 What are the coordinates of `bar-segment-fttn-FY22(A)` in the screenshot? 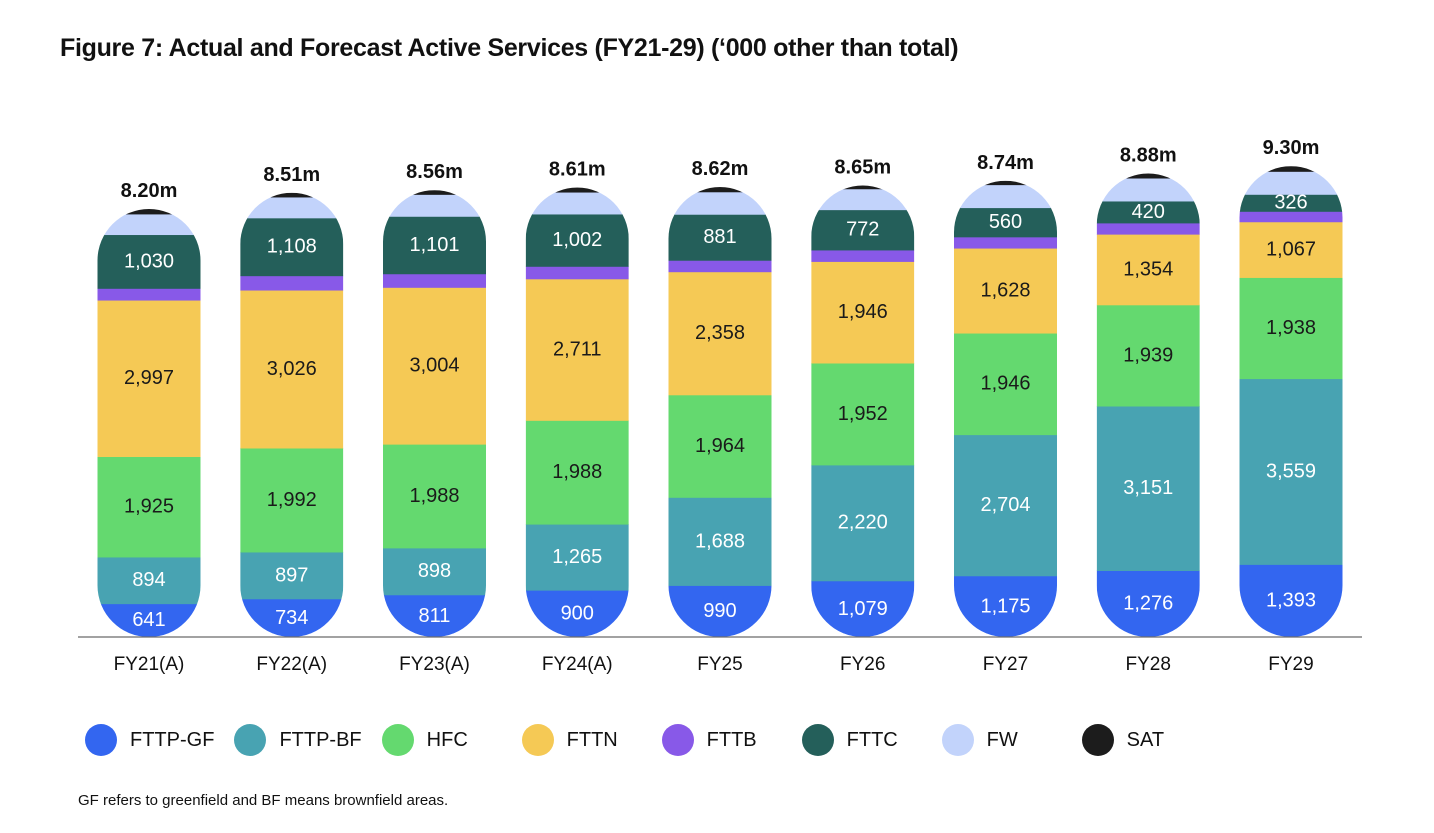 It's located at (292, 369).